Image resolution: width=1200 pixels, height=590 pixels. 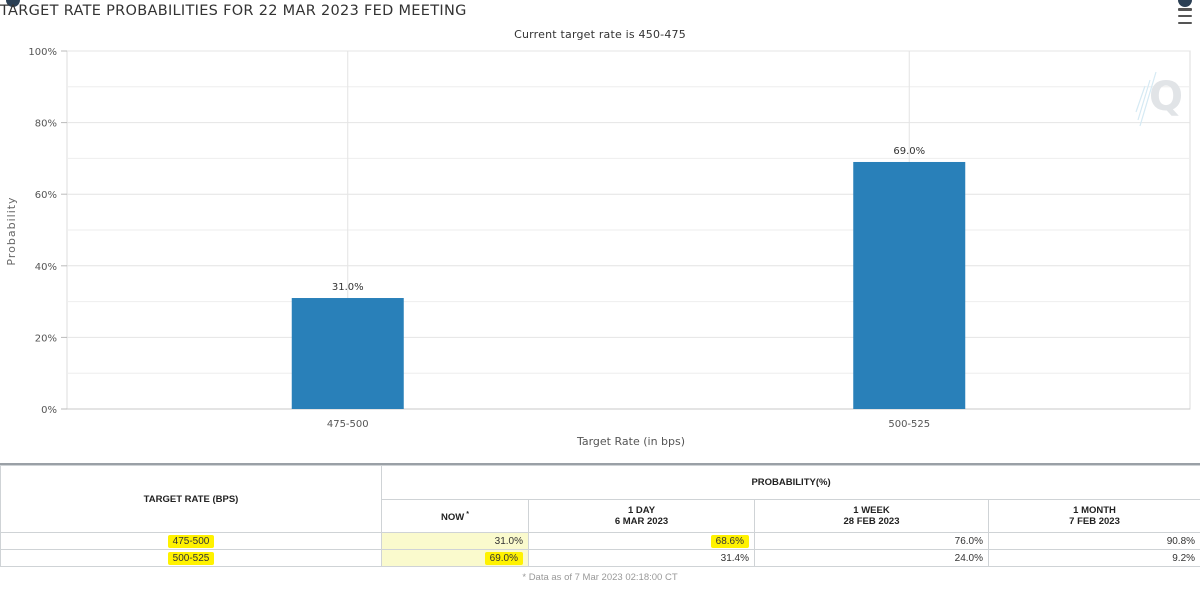 What do you see at coordinates (1094, 510) in the screenshot?
I see `header-1-month-label: 1 MONTH` at bounding box center [1094, 510].